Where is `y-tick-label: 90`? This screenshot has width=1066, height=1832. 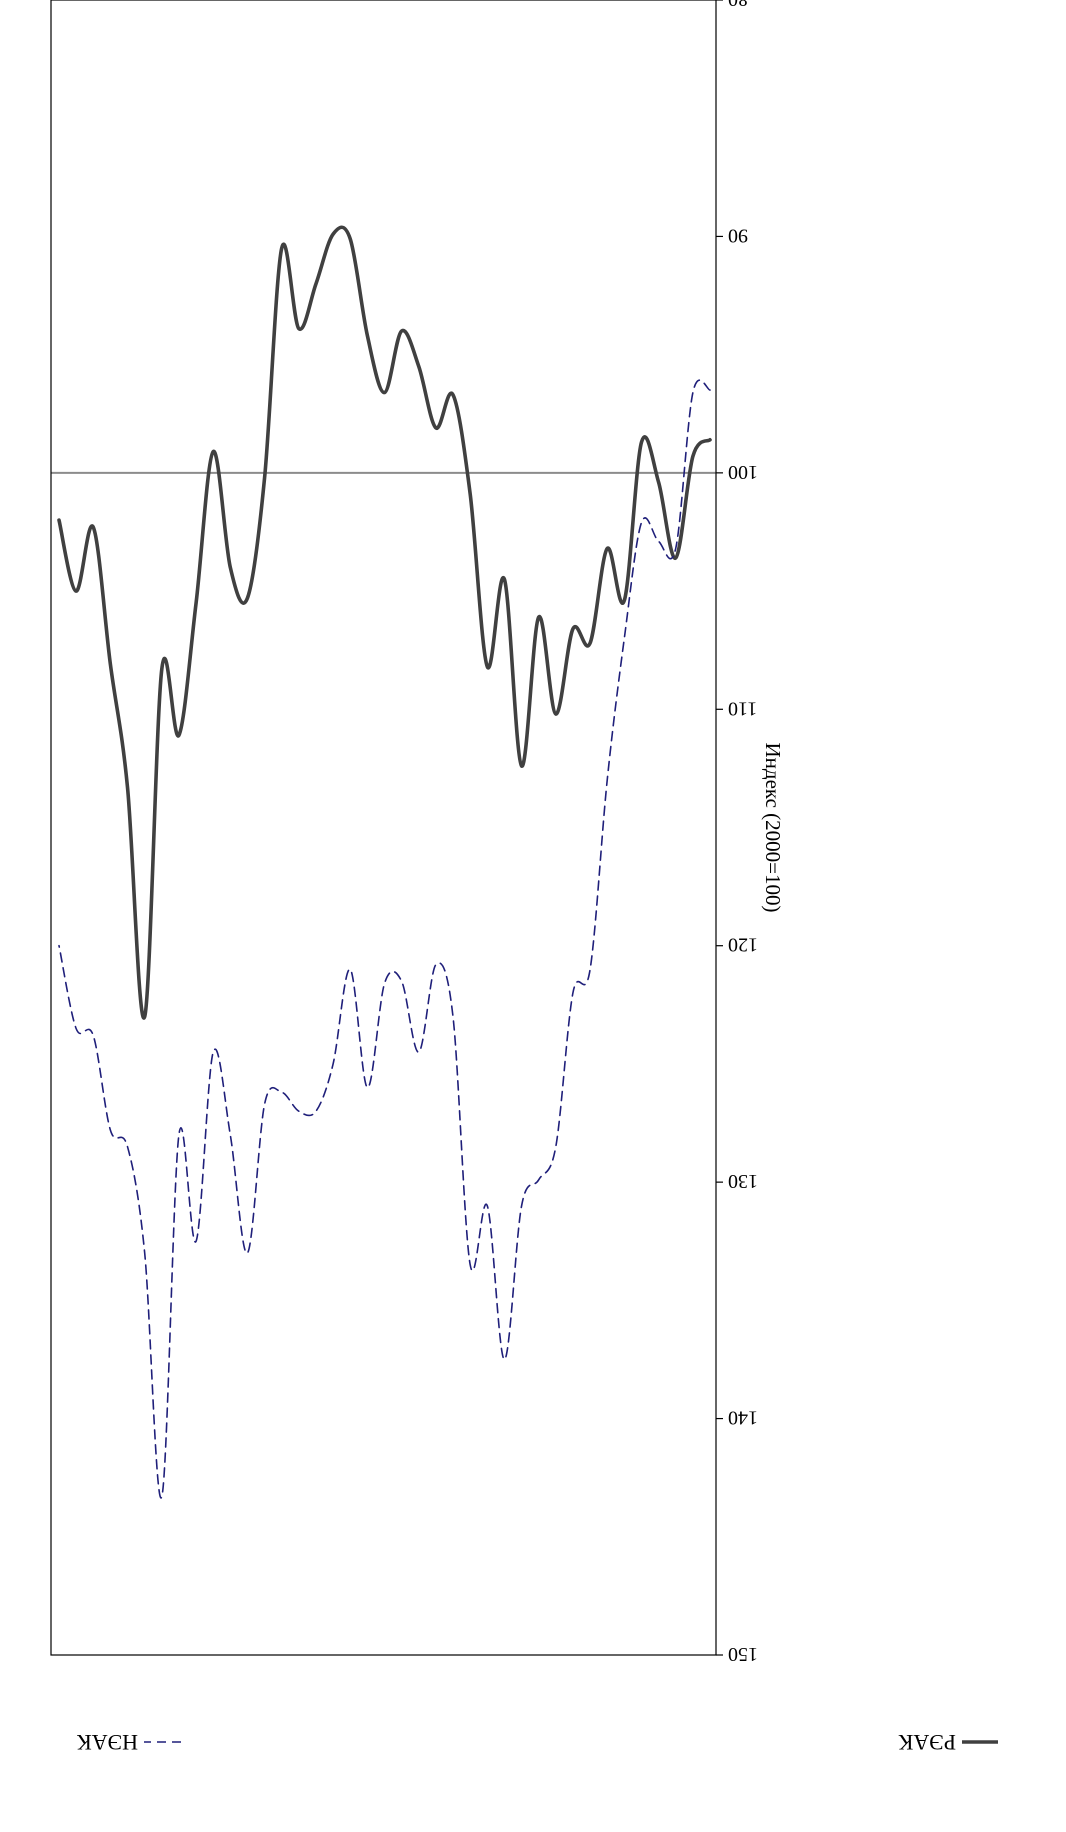 y-tick-label: 90 is located at coordinates (738, 235).